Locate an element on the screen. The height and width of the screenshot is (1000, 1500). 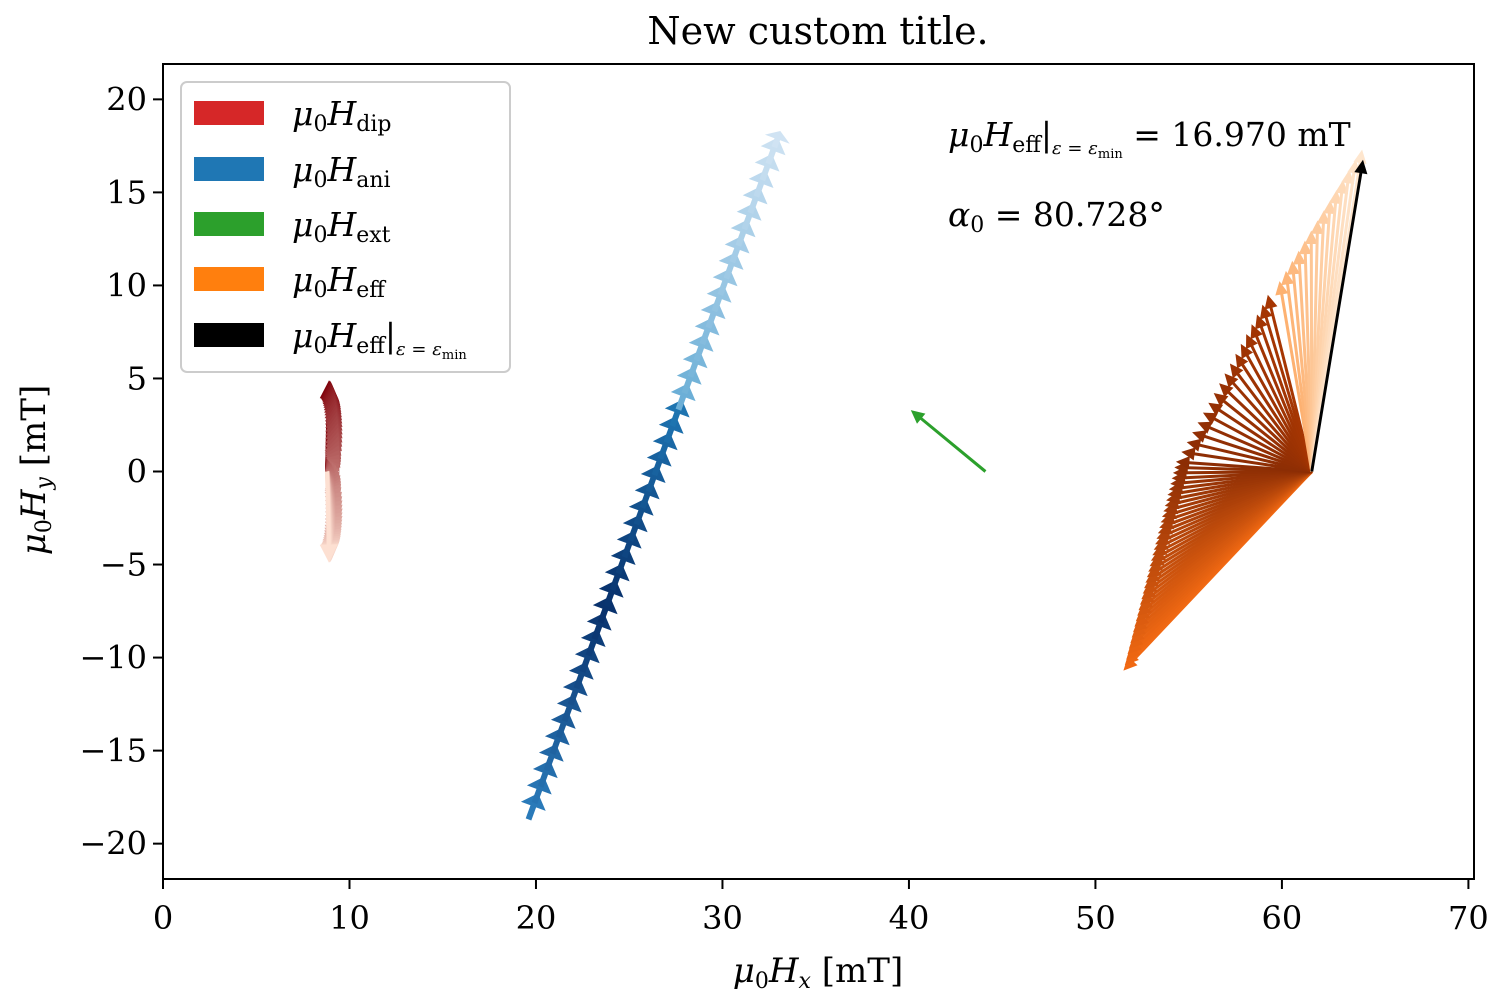
annotation-alpha: α0 = 80.728° is located at coordinates (1056, 216).